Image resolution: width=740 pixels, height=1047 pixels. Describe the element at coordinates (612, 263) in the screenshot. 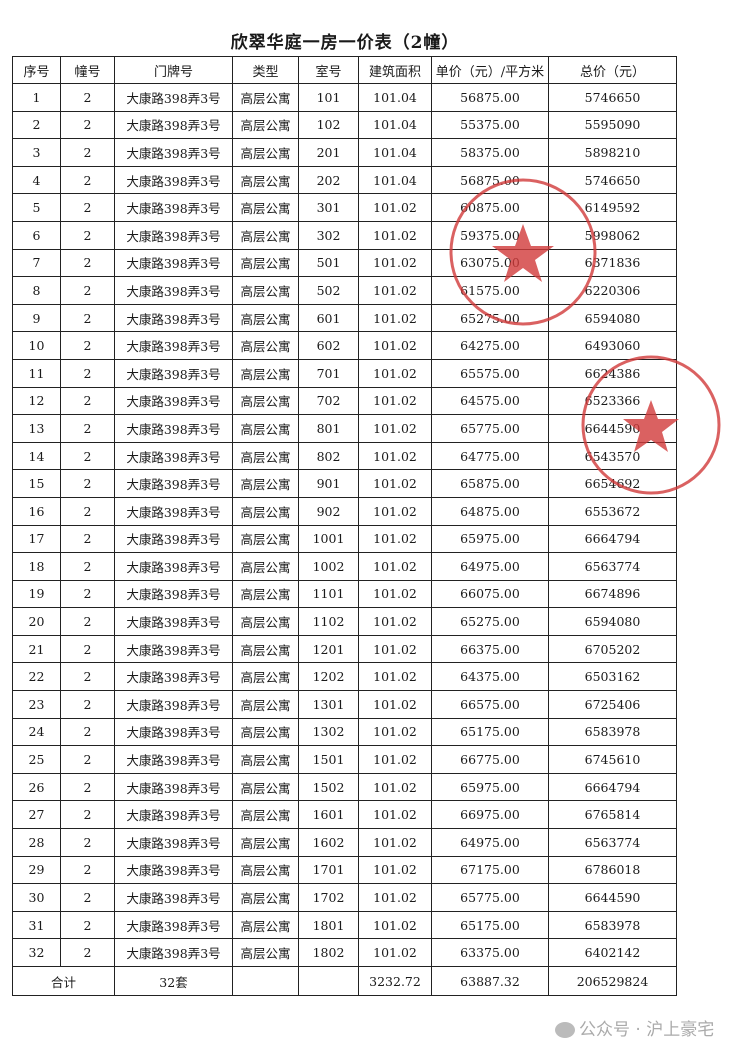

I see `total-price: 6371836` at that location.